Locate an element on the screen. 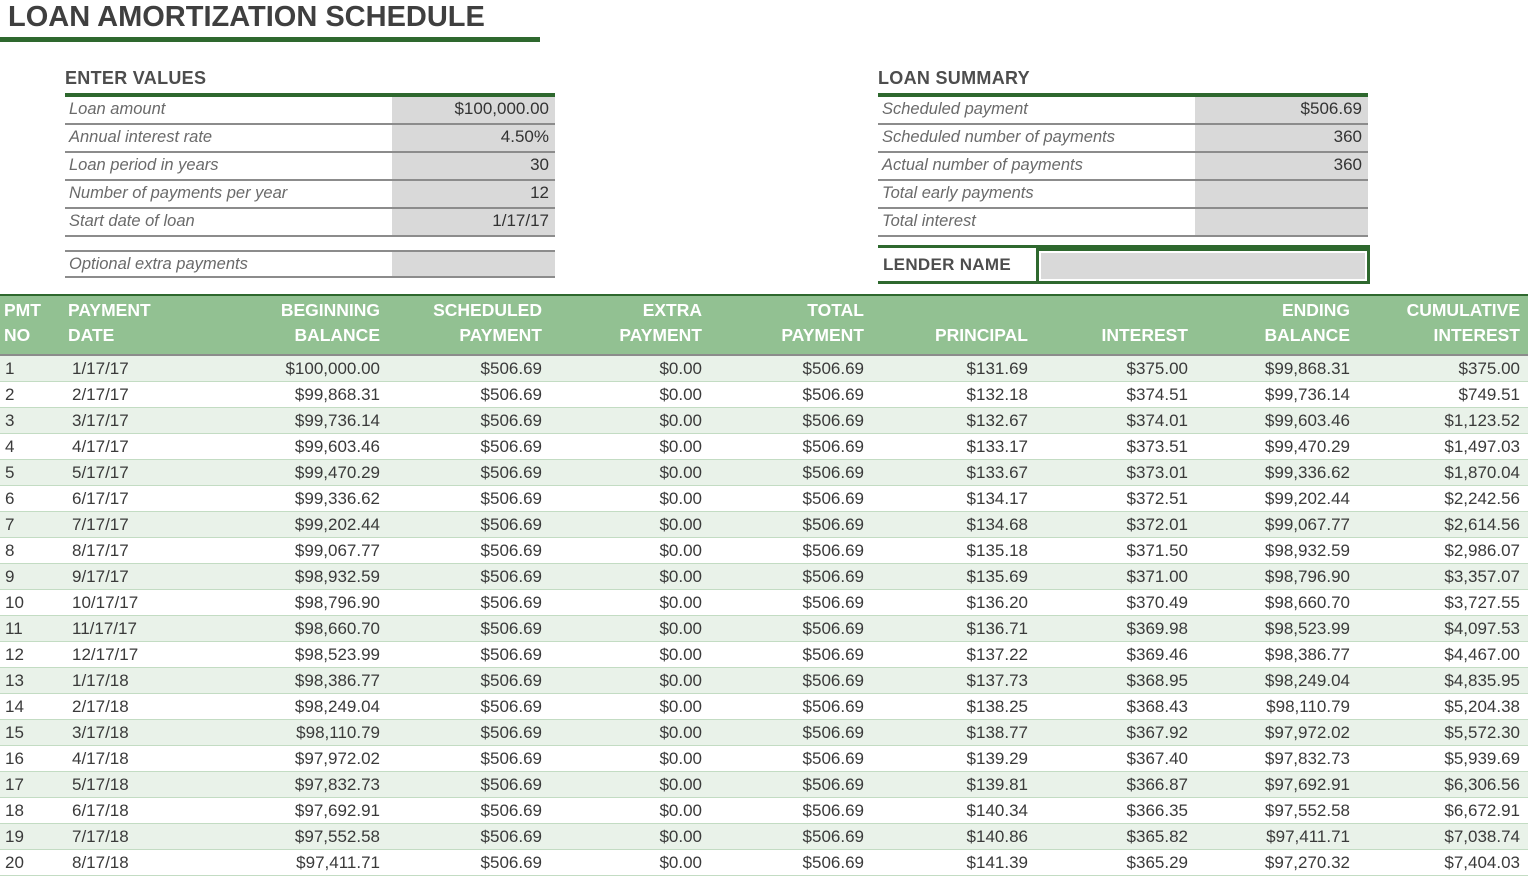 This screenshot has width=1528, height=878. cell: 10 is located at coordinates (32, 602).